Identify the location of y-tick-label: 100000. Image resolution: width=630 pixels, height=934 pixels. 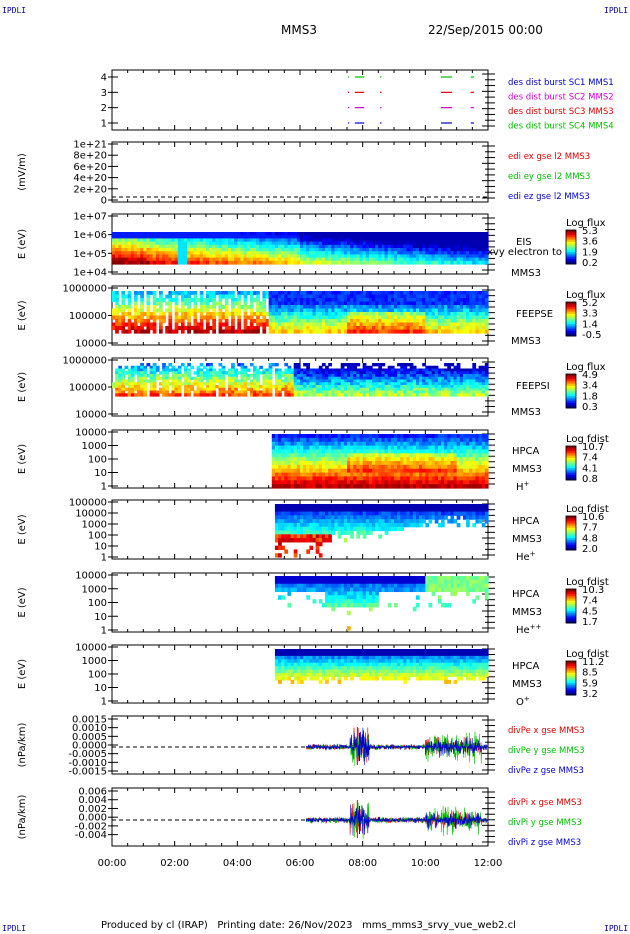
(88, 503).